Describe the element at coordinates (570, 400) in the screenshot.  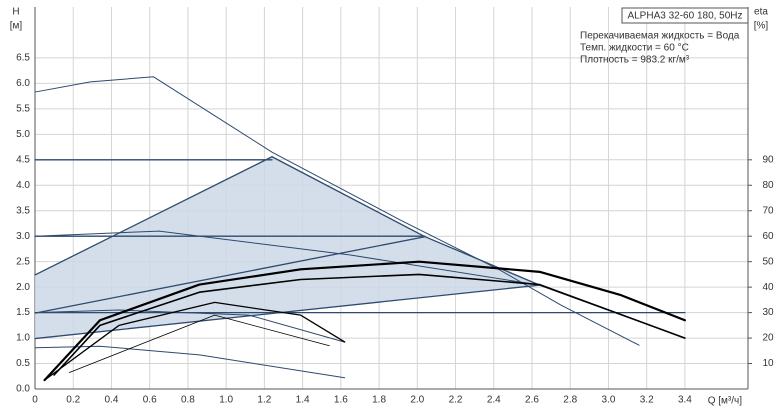
I see `x-tick-label: 2.8` at that location.